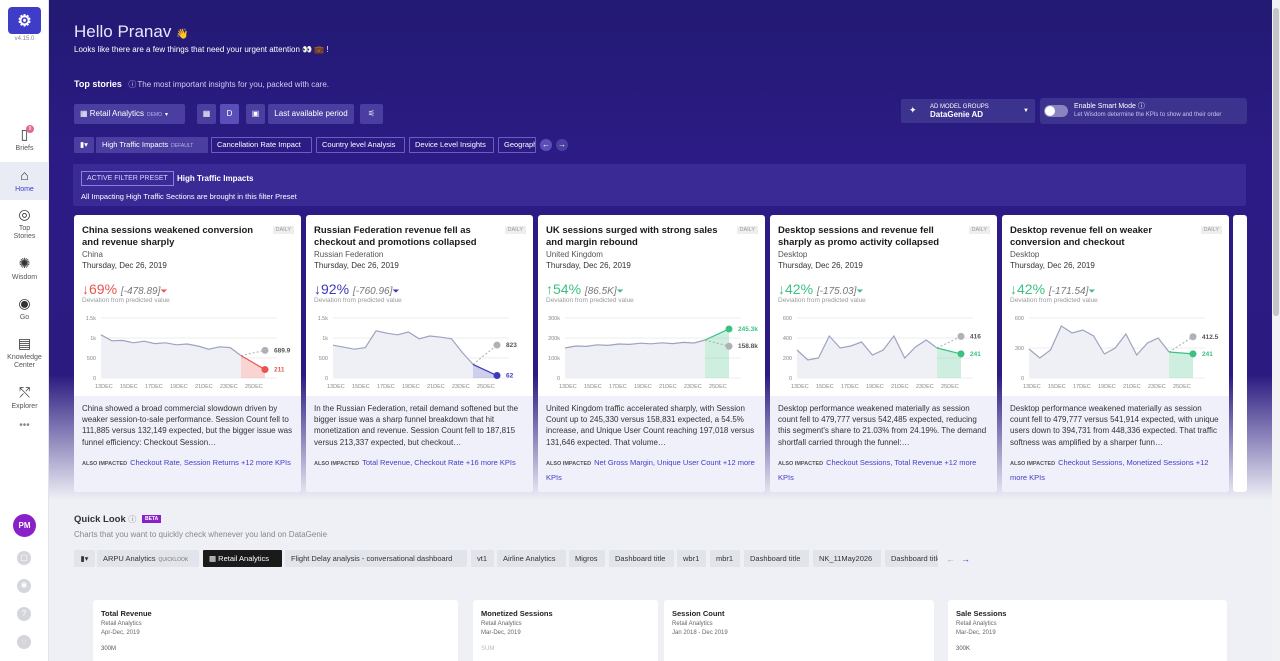  What do you see at coordinates (152, 145) in the screenshot?
I see `preset-tab-high-traffic: High Traffic Impacts DEFAULT` at bounding box center [152, 145].